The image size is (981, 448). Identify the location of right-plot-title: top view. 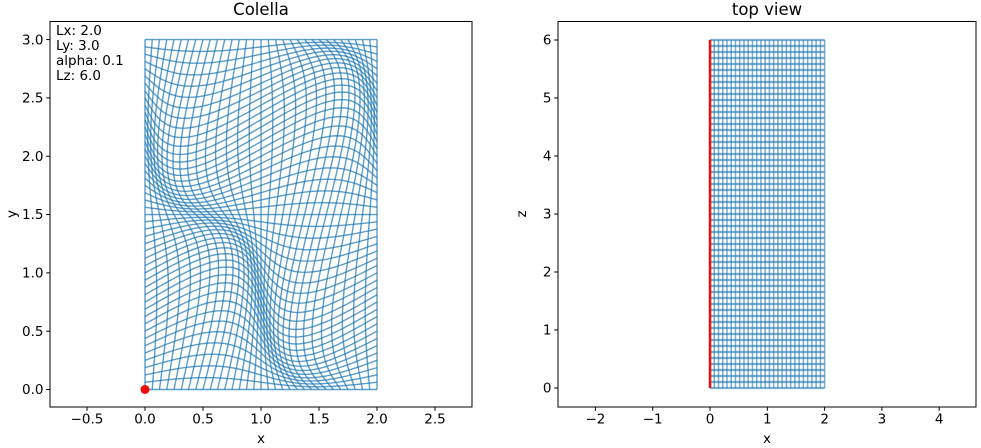
(767, 9).